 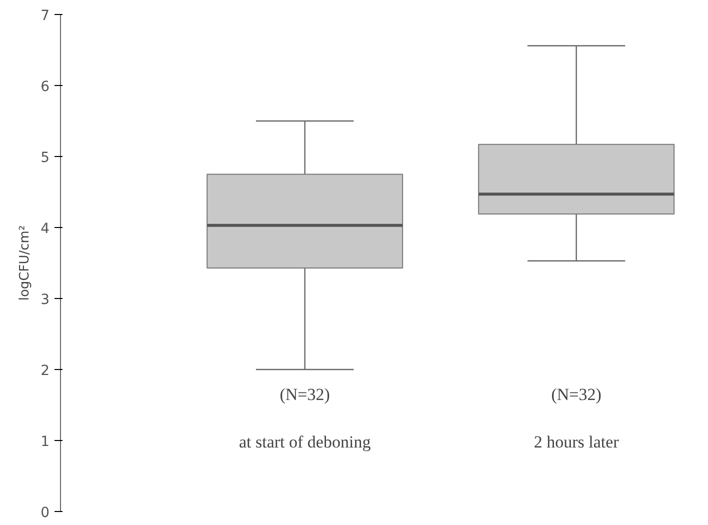 What do you see at coordinates (45, 158) in the screenshot?
I see `y-tick-label: 5` at bounding box center [45, 158].